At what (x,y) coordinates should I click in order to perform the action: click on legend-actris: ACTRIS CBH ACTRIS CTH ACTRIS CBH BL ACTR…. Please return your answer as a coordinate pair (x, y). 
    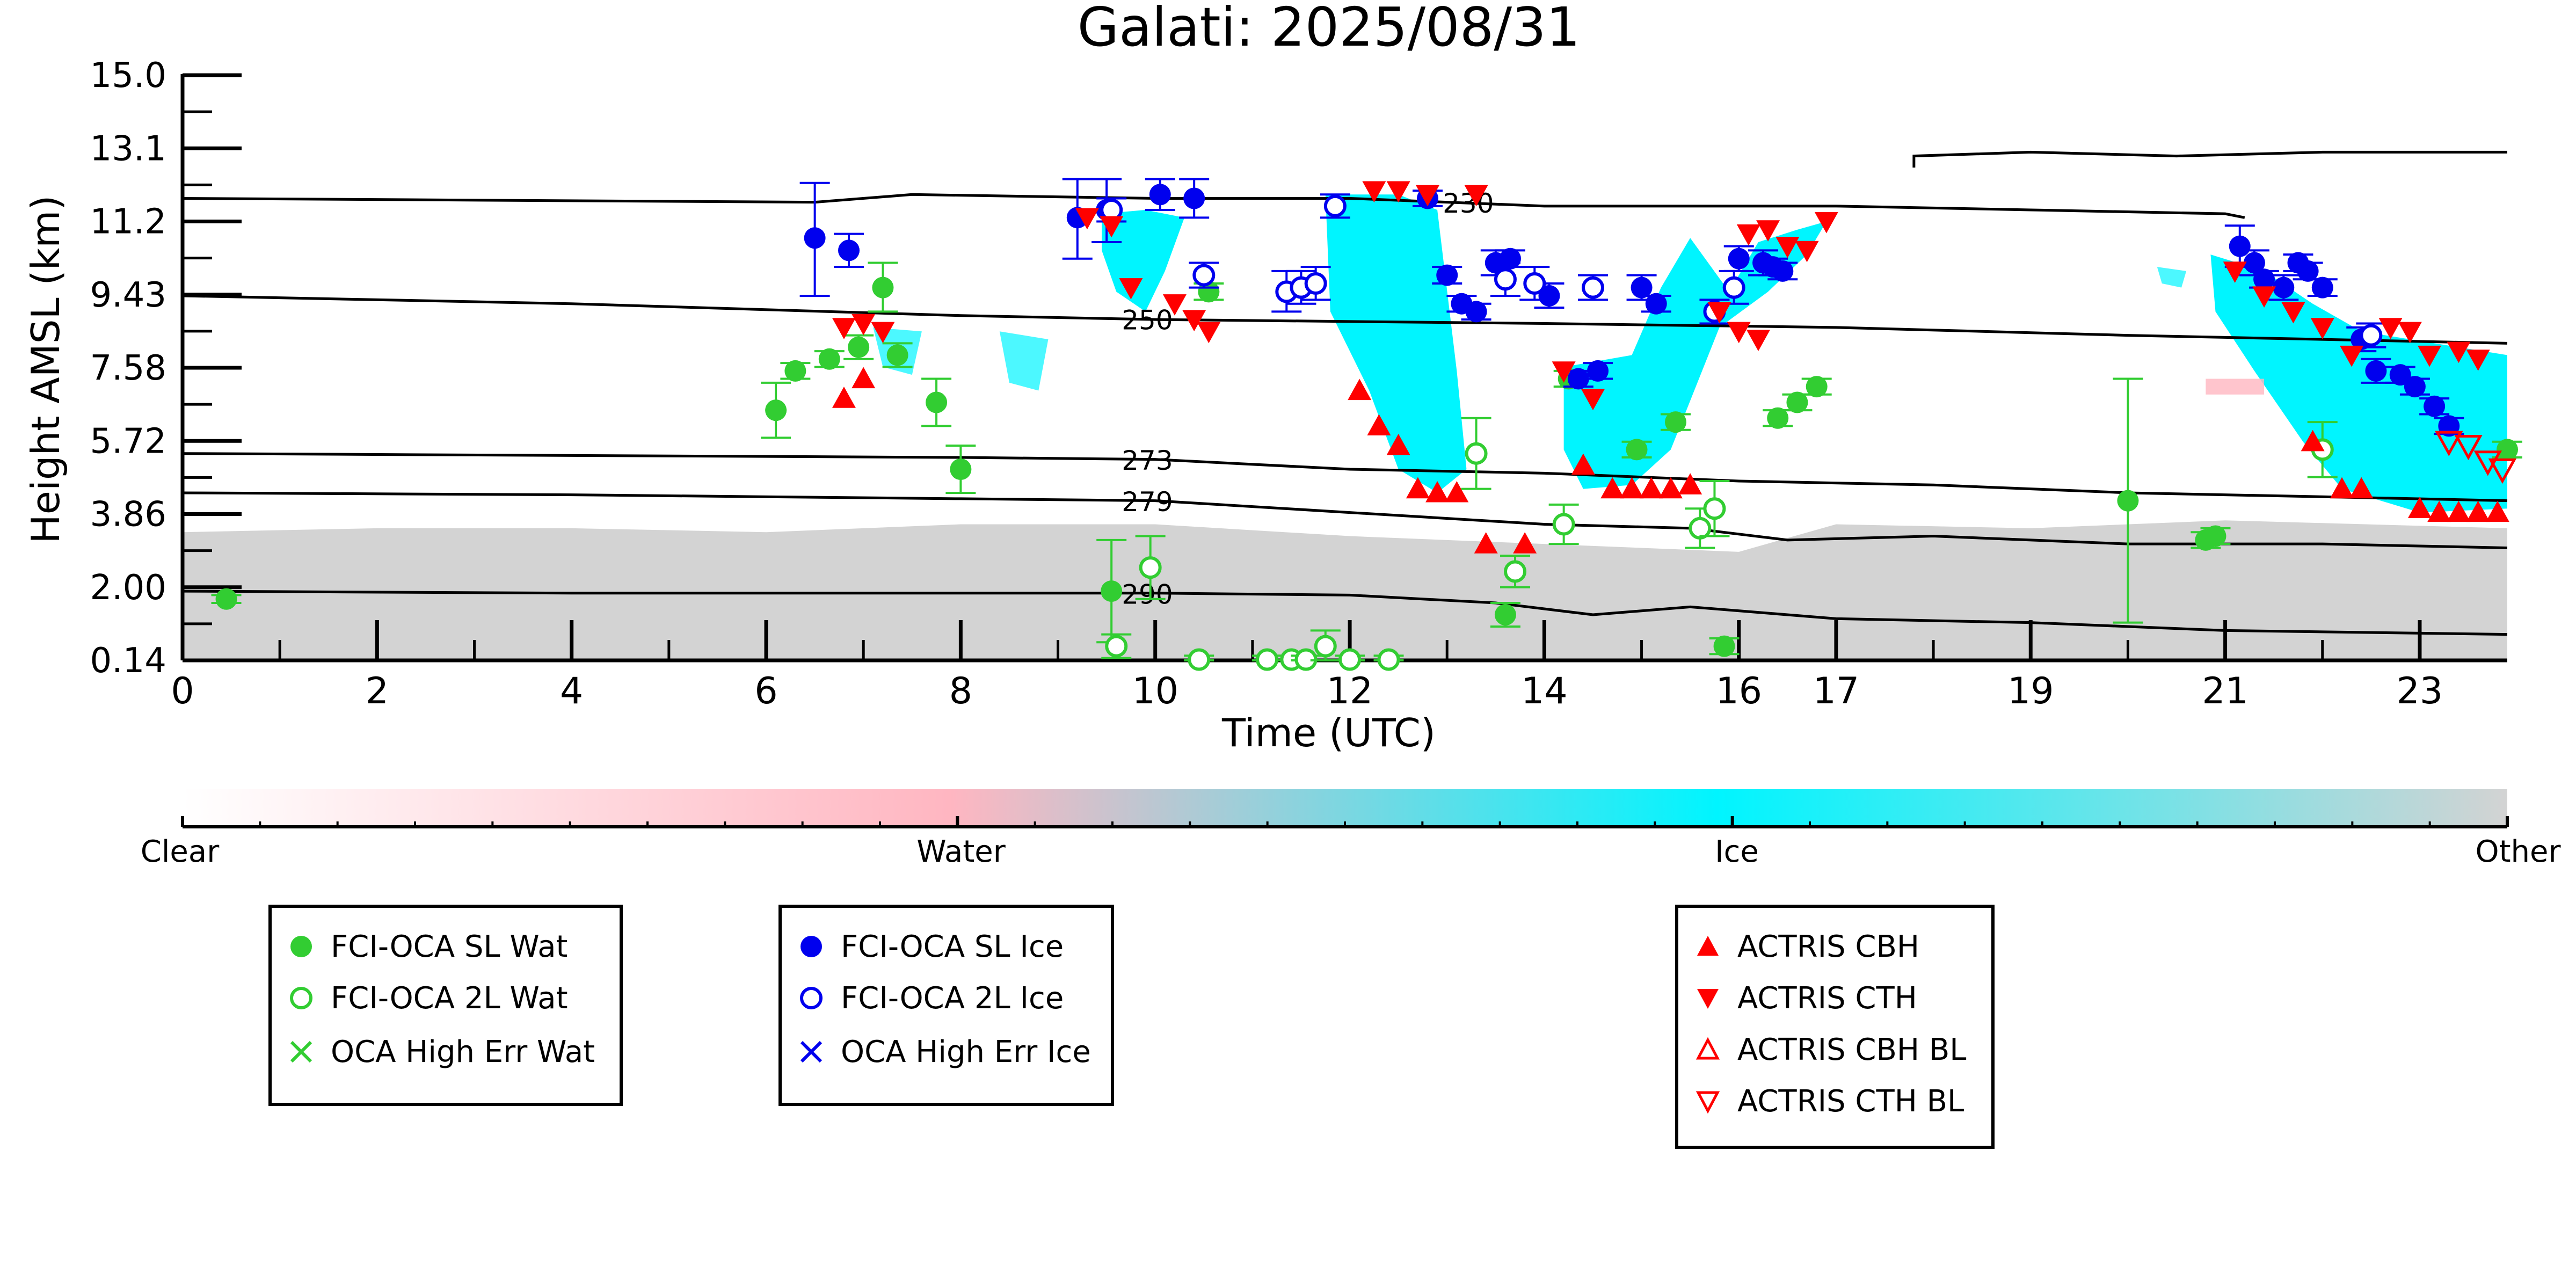
    Looking at the image, I should click on (1835, 1027).